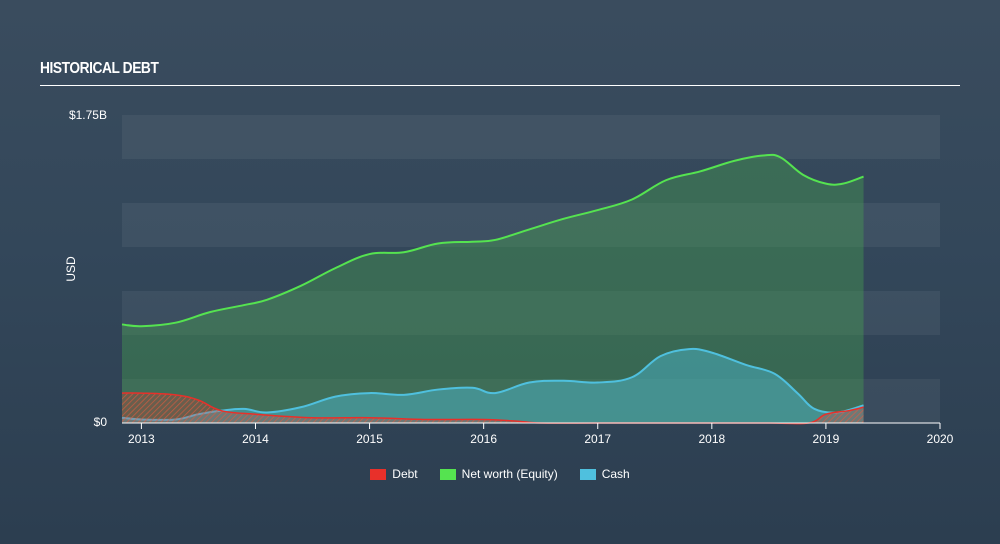 This screenshot has width=1000, height=544. What do you see at coordinates (141, 439) in the screenshot?
I see `x-tick-label-2013: 2013` at bounding box center [141, 439].